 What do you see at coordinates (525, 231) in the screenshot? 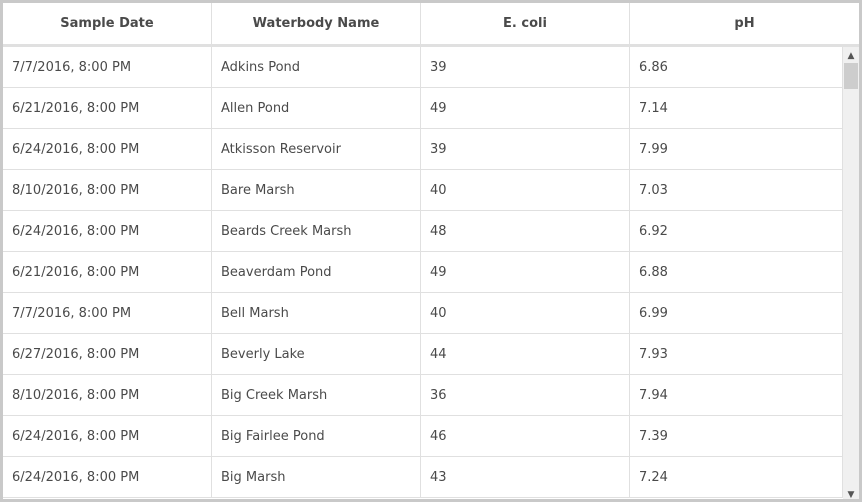
I see `cell-e-coli: 48` at bounding box center [525, 231].